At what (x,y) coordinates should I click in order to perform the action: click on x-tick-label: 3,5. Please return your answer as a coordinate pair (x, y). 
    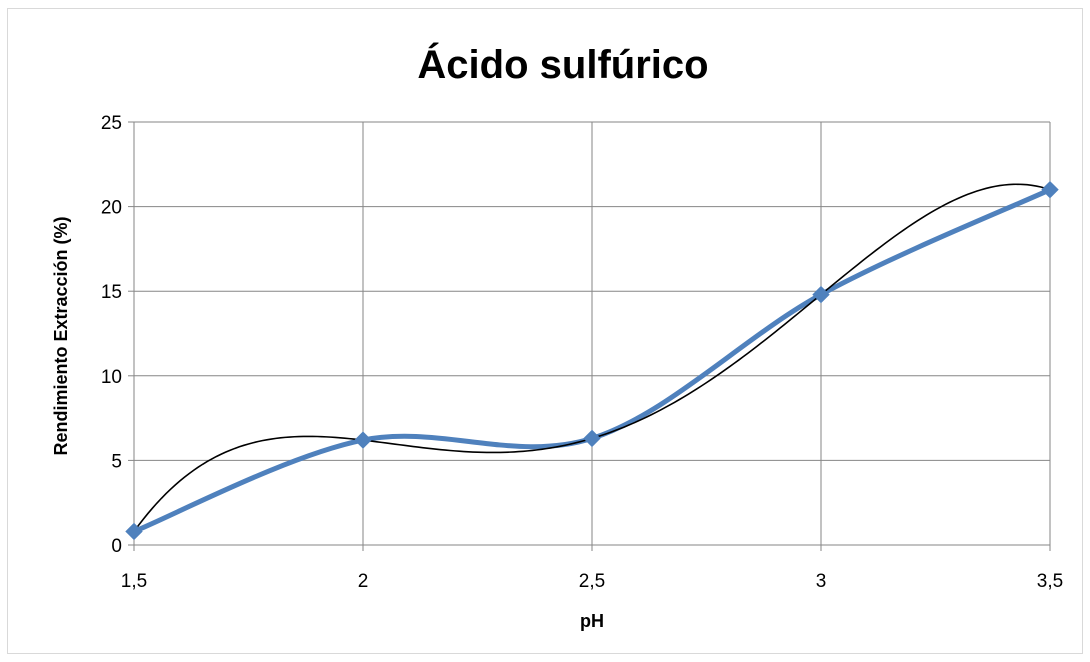
    Looking at the image, I should click on (1050, 581).